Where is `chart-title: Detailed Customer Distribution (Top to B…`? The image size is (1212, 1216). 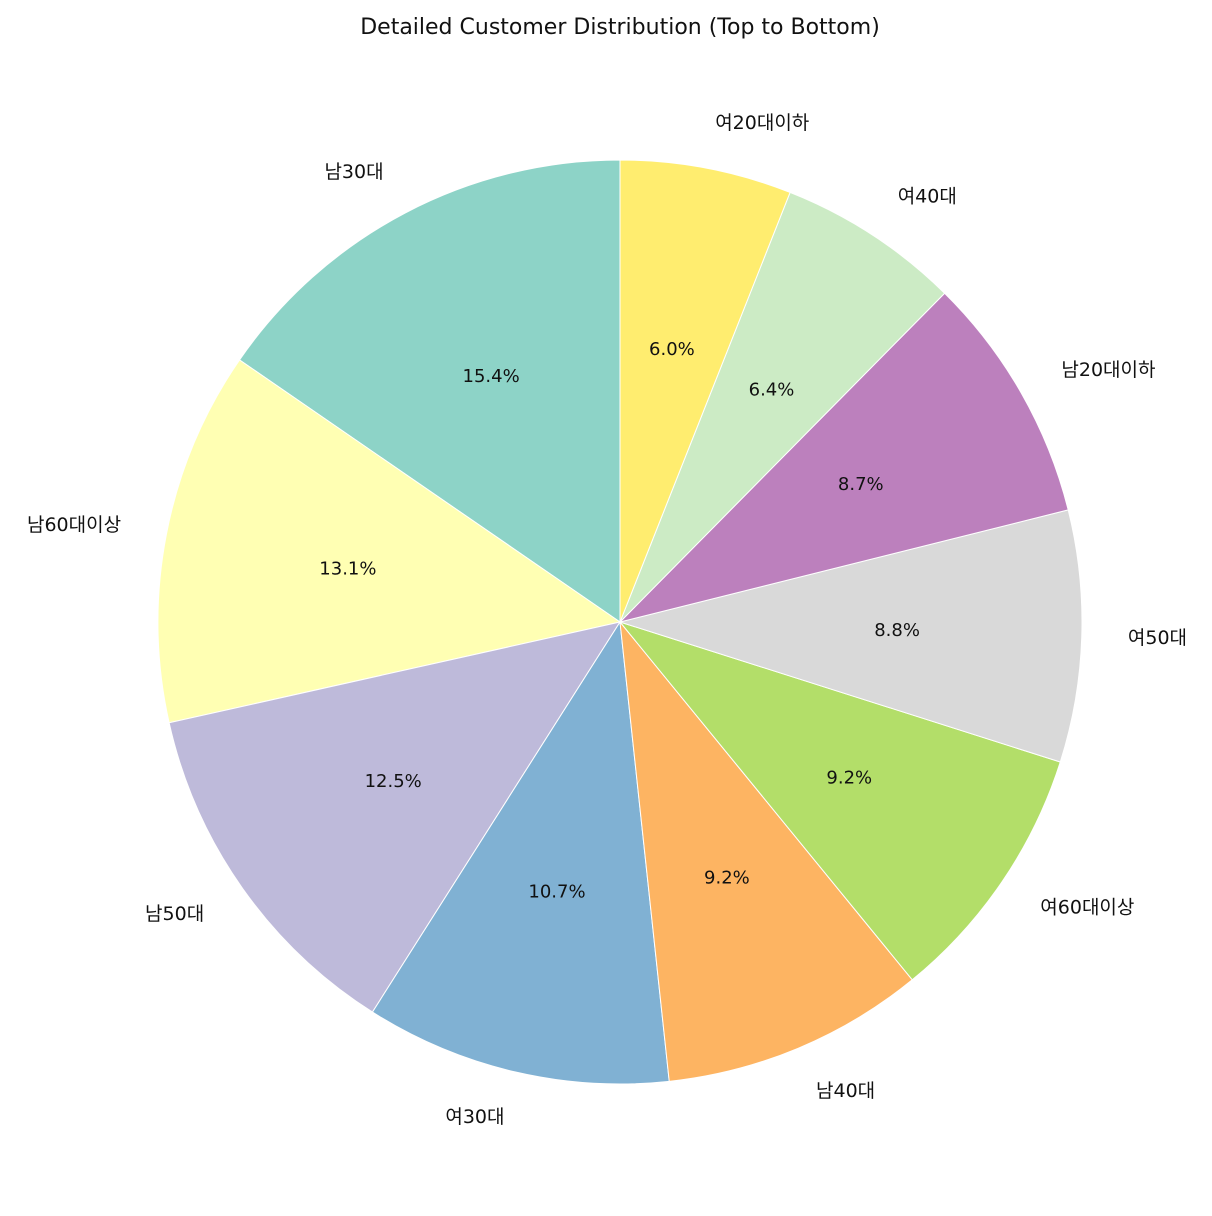 chart-title: Detailed Customer Distribution (Top to B… is located at coordinates (620, 27).